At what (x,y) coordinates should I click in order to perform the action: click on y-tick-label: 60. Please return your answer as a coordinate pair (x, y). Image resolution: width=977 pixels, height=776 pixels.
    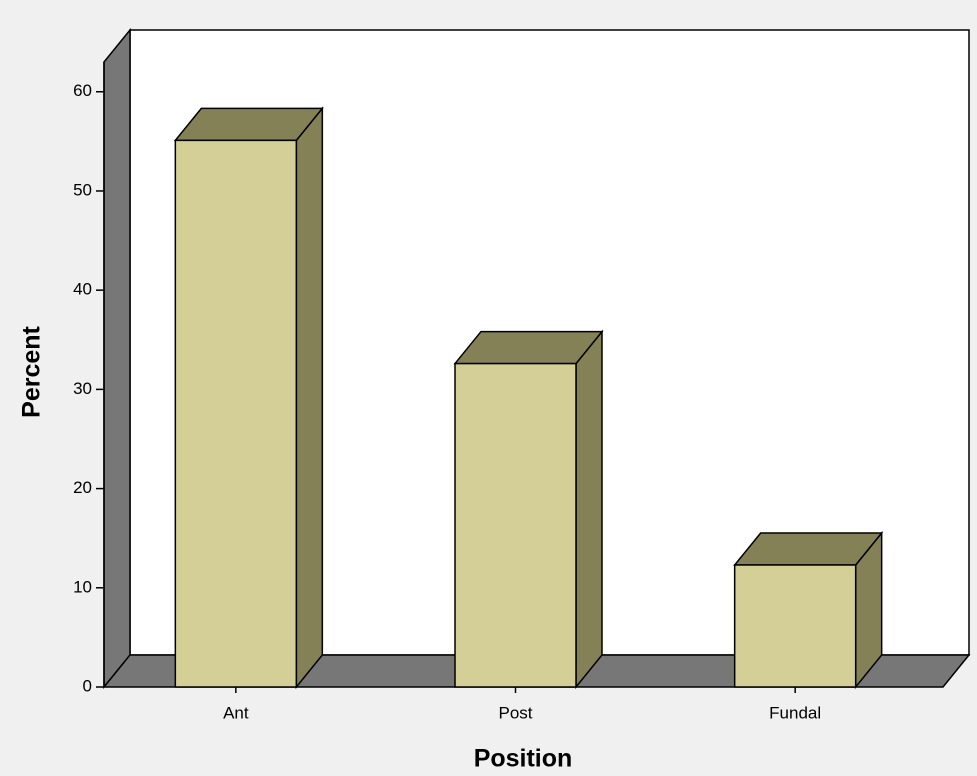
    Looking at the image, I should click on (82, 90).